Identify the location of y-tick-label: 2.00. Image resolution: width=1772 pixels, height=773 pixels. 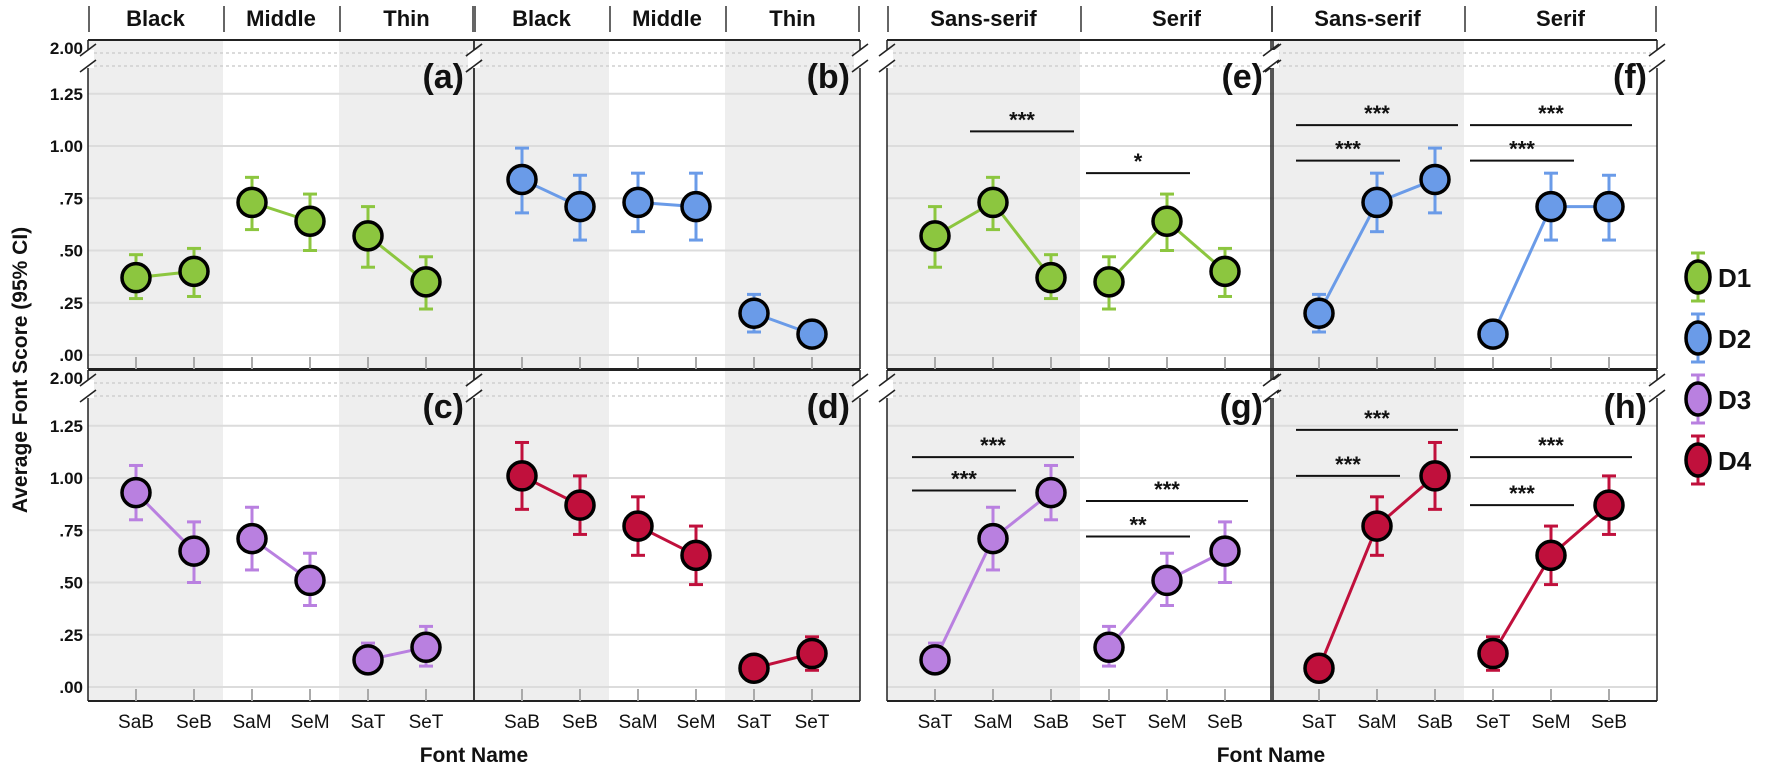
(66, 378).